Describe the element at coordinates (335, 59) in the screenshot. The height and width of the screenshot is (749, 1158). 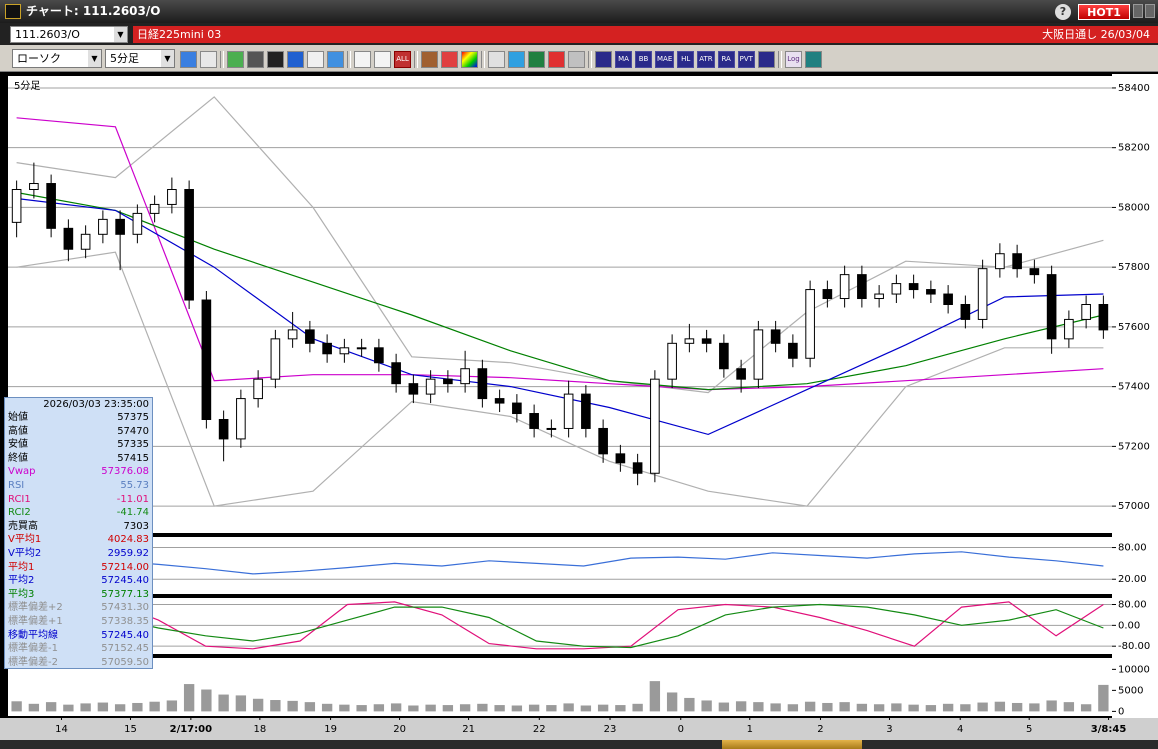
I see `trash-icon` at that location.